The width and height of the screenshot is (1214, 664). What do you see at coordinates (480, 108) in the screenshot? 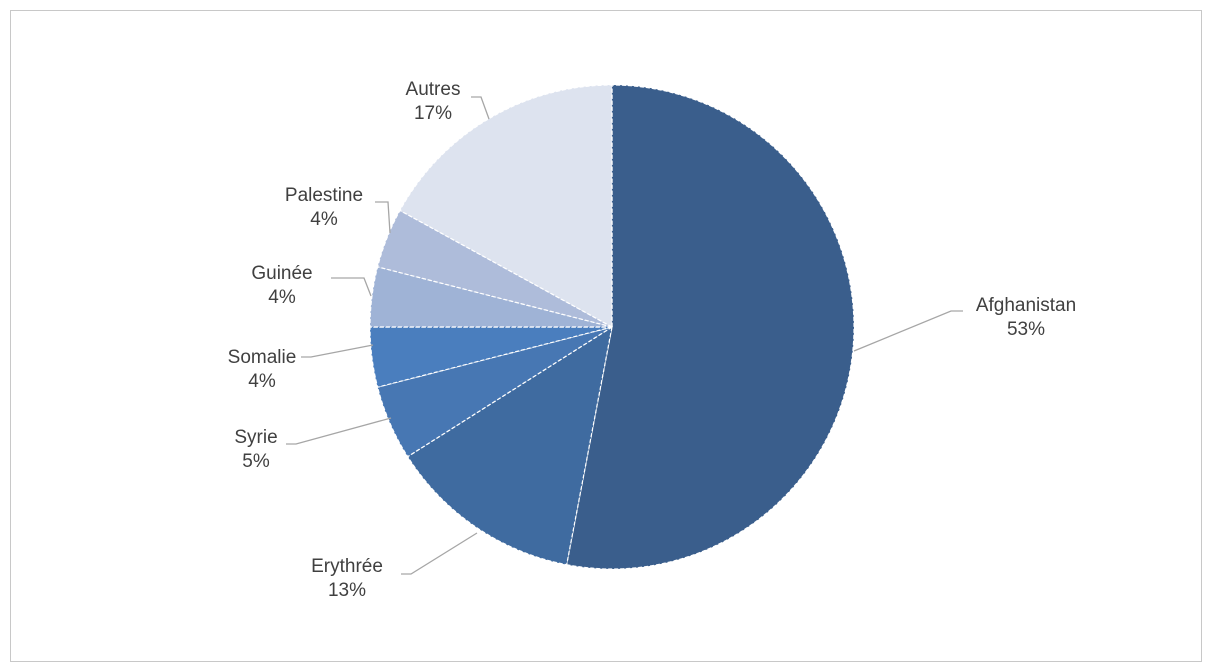
I see `leader-line-autres` at bounding box center [480, 108].